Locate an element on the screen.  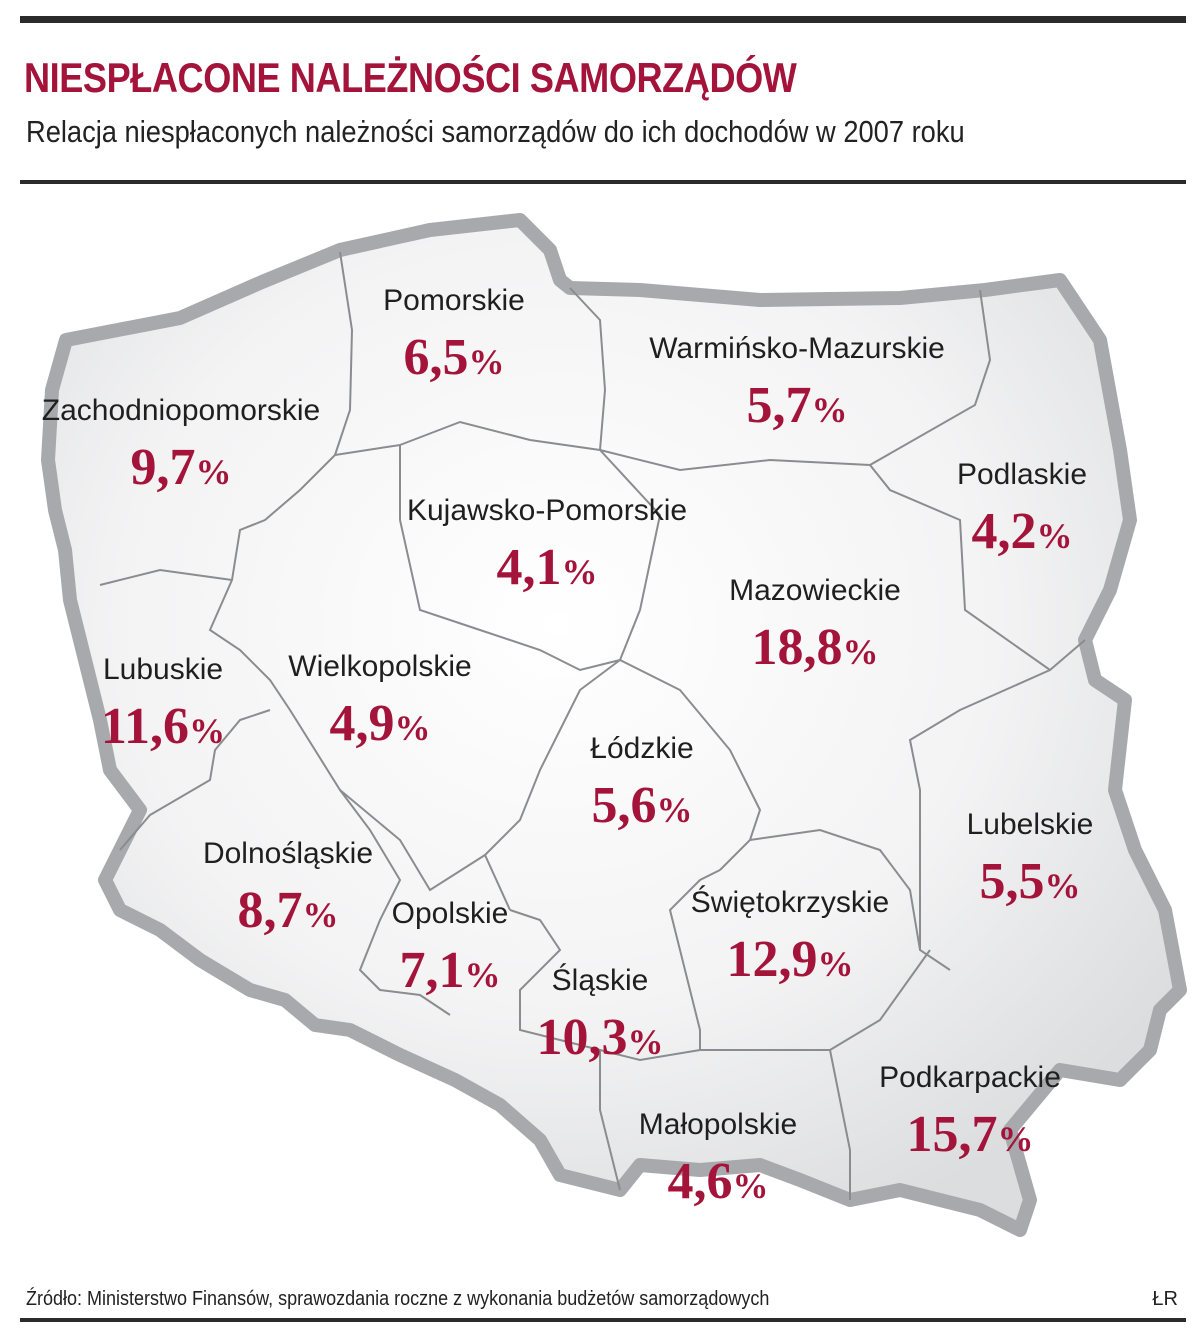
region-value-label: 8,7% is located at coordinates (288, 910).